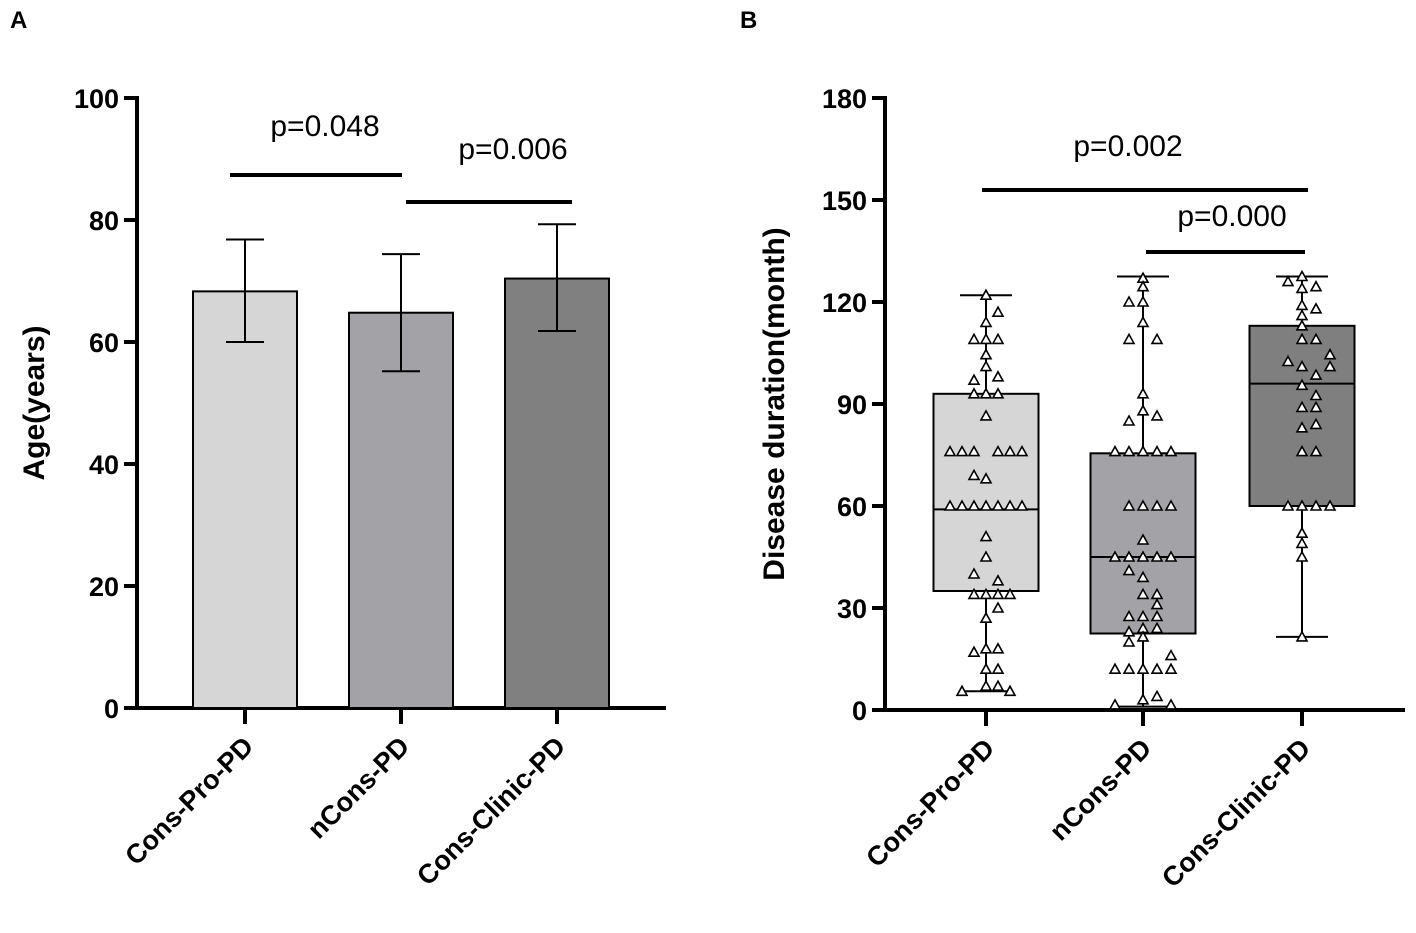 This screenshot has width=1416, height=933. Describe the element at coordinates (930, 803) in the screenshot. I see `x-tick-label: Cons-Pro-PD` at that location.